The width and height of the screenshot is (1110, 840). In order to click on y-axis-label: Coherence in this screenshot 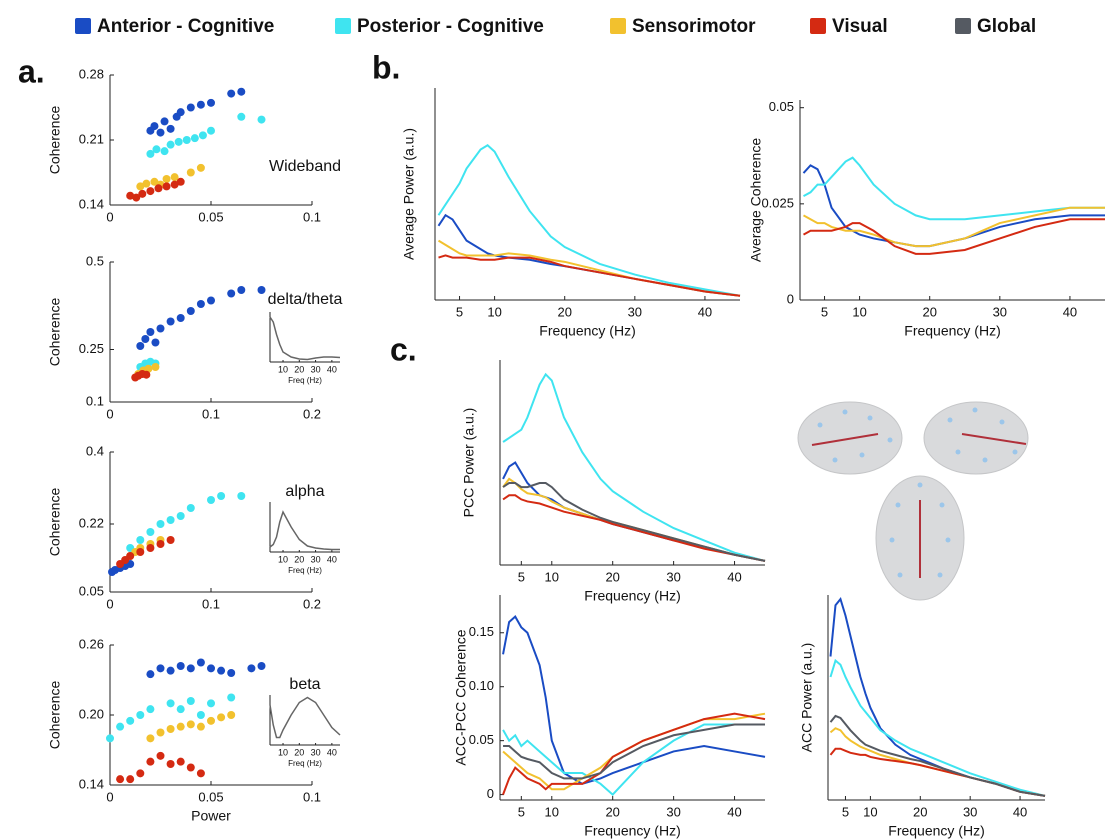, I will do `click(55, 715)`.